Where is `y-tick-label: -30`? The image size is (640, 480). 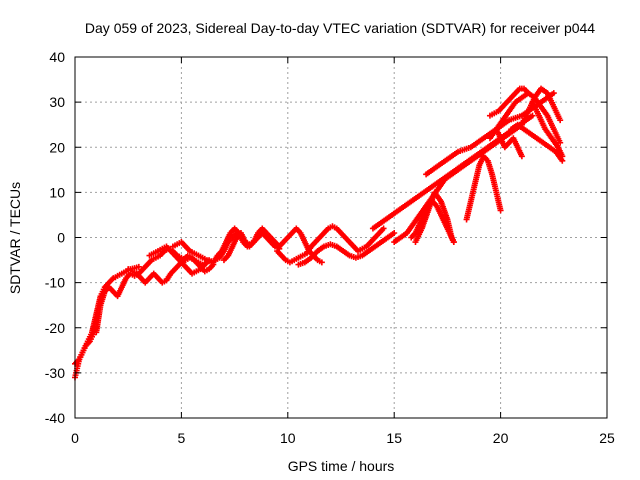
y-tick-label: -30 is located at coordinates (55, 373).